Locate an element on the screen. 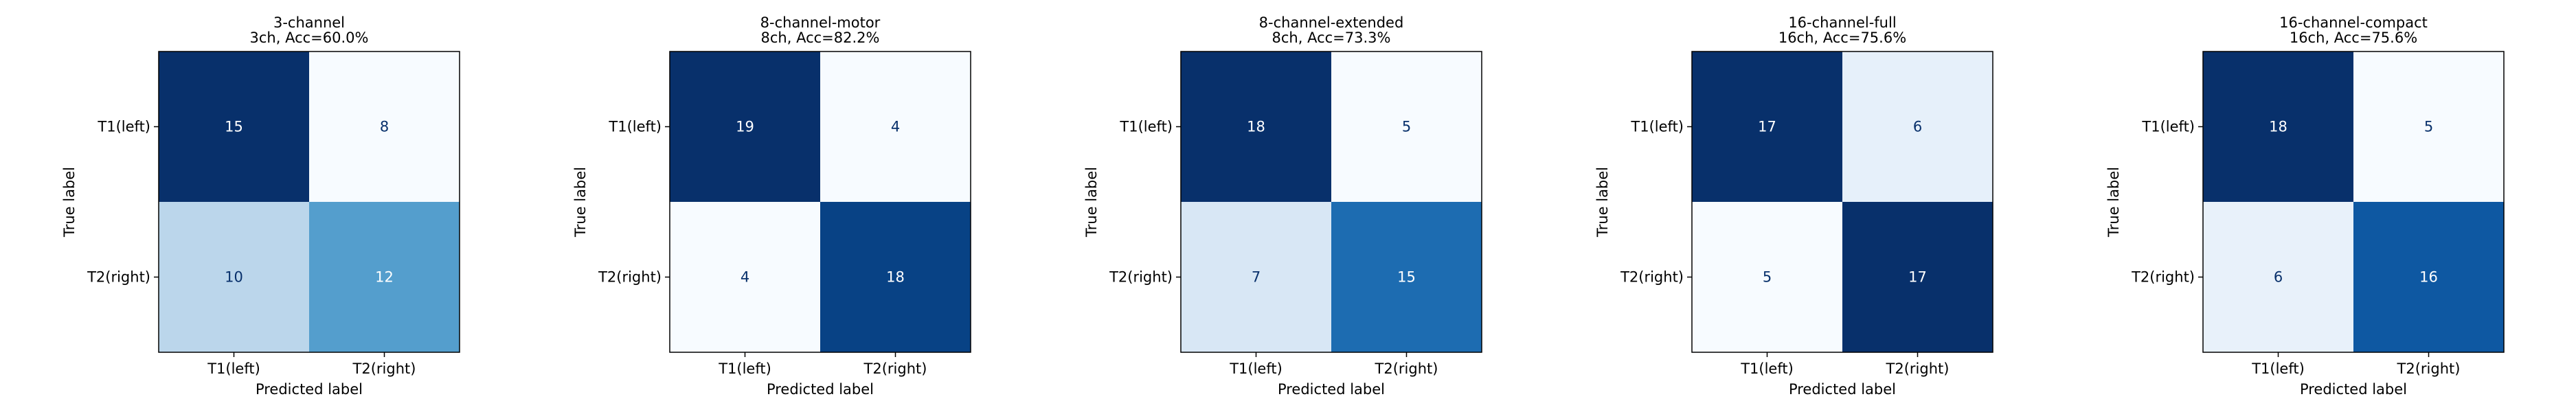 Image resolution: width=2576 pixels, height=412 pixels. cell-value-label: 7 is located at coordinates (1256, 277).